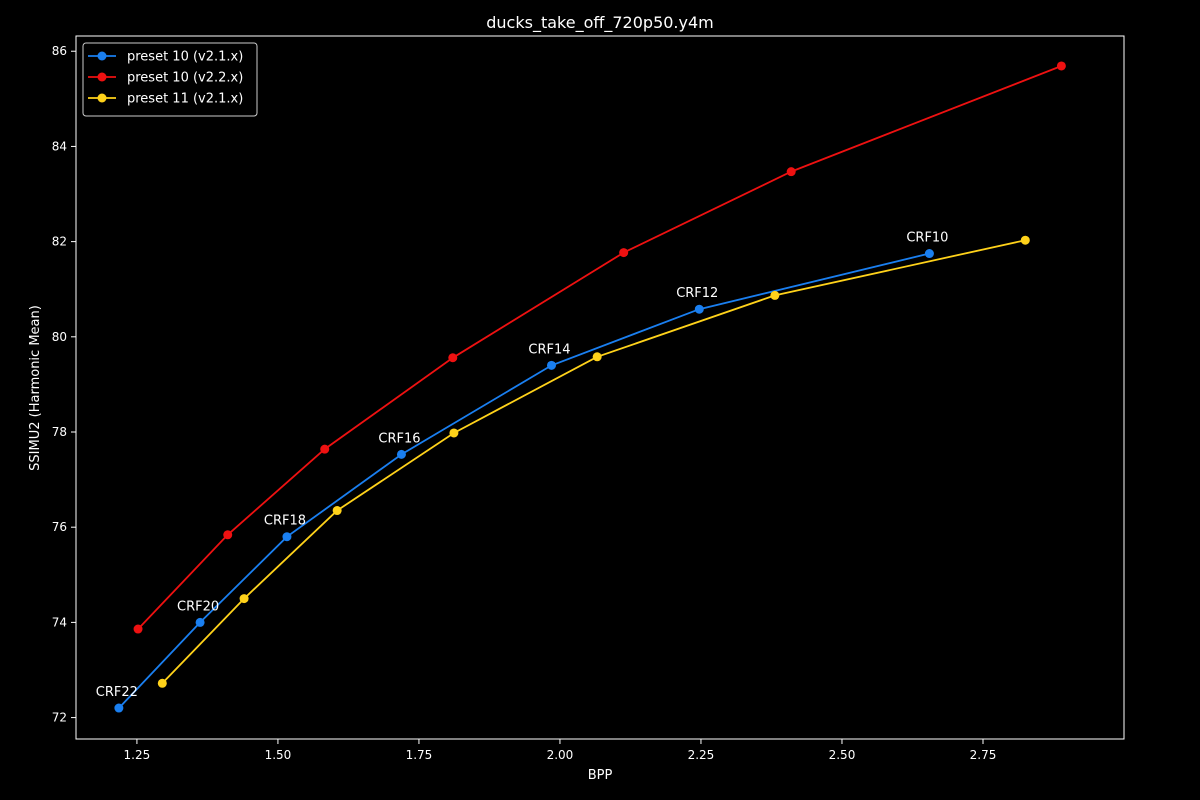 This screenshot has height=800, width=1200. I want to click on data-label: CRF10, so click(927, 238).